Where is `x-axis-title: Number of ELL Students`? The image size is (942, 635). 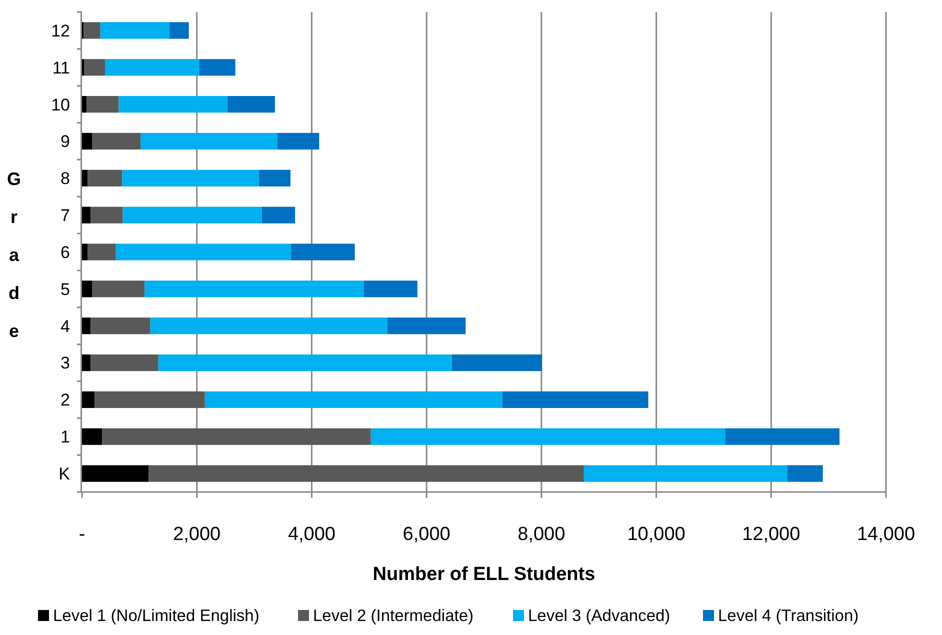 x-axis-title: Number of ELL Students is located at coordinates (484, 574).